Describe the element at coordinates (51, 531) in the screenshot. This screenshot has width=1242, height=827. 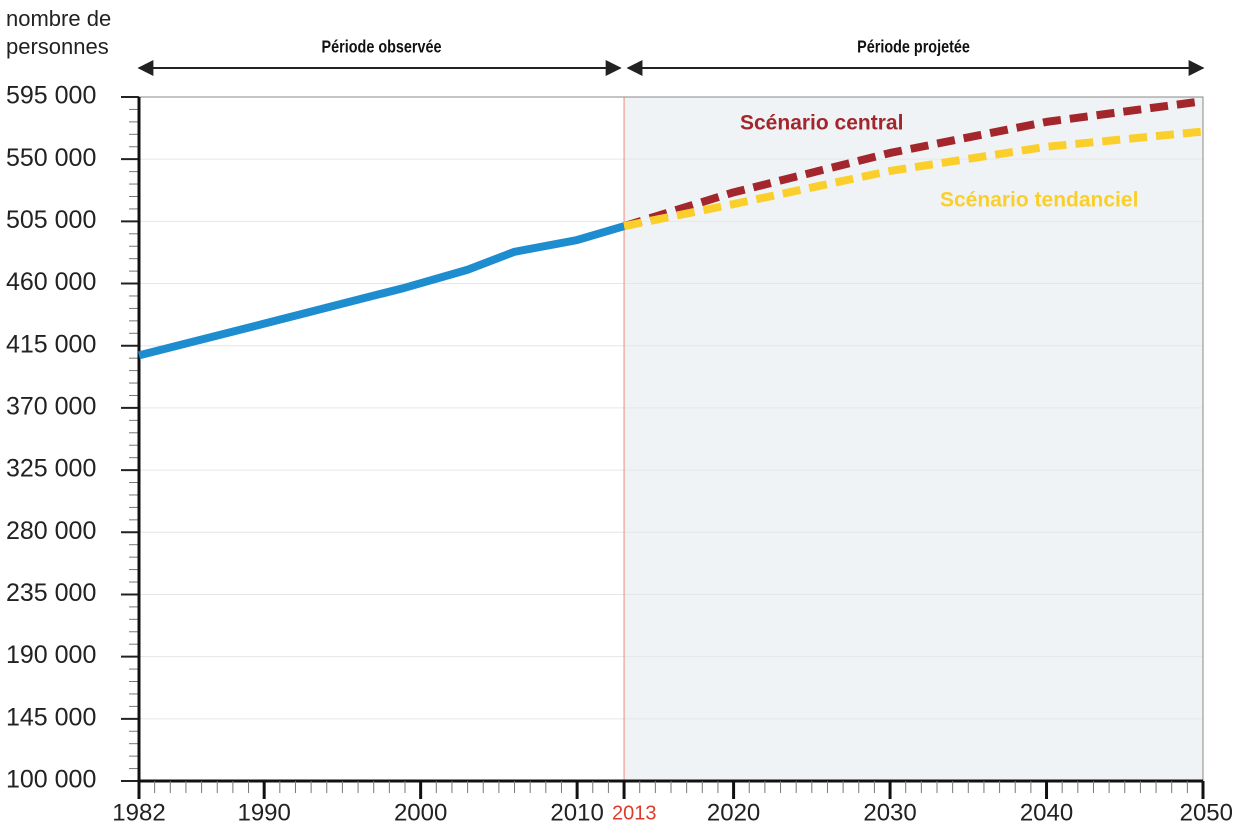
I see `y-tick-label: 280 000` at that location.